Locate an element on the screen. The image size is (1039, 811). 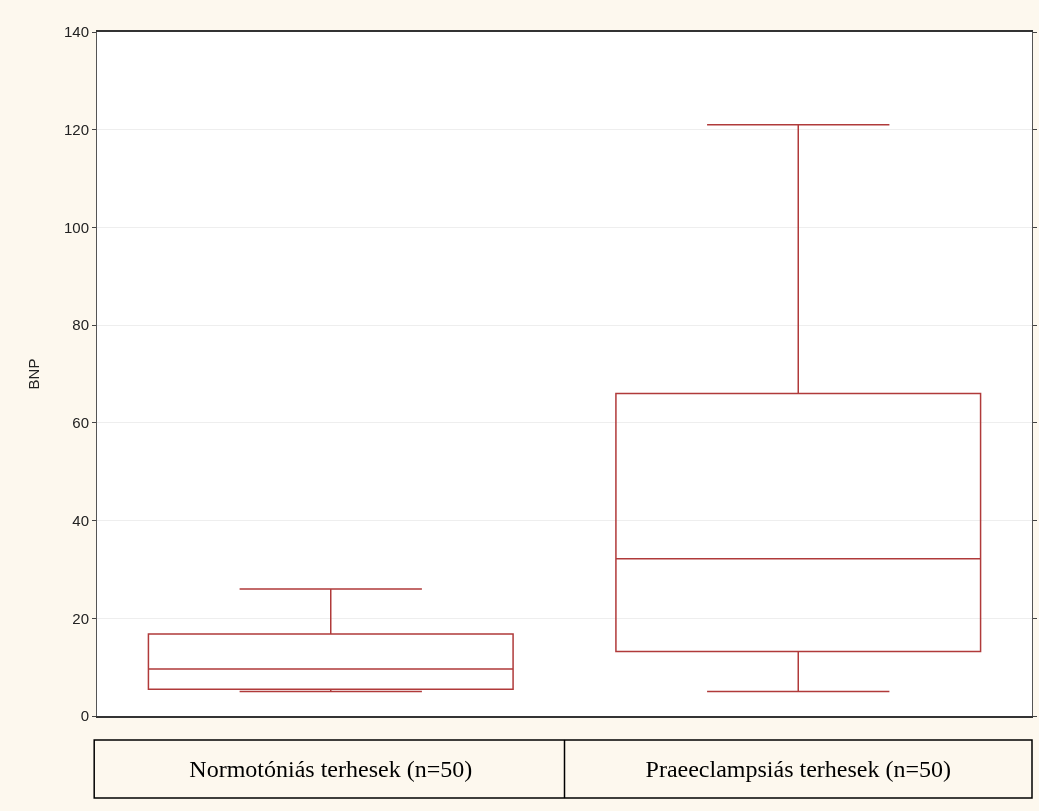
y-tick-label: 0 is located at coordinates (84, 716).